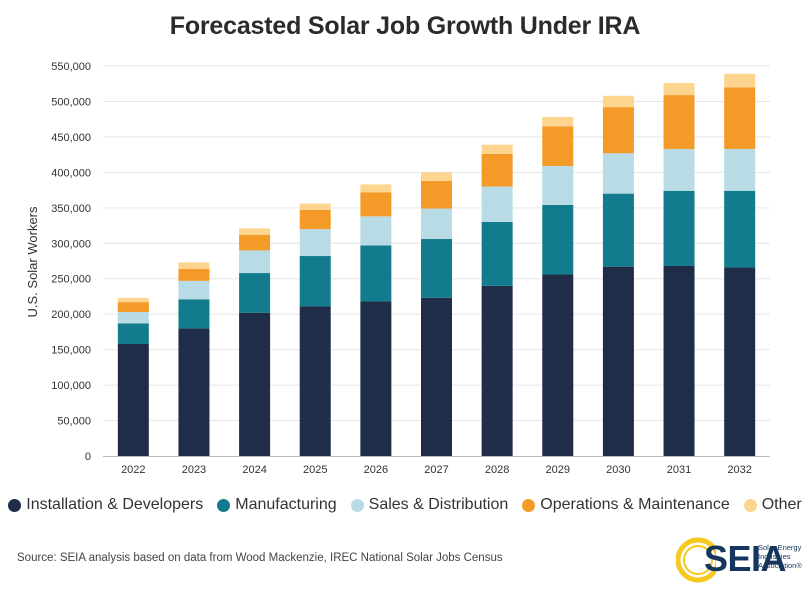 The width and height of the screenshot is (810, 589). What do you see at coordinates (740, 118) in the screenshot?
I see `bar-operations-maintenance-2032` at bounding box center [740, 118].